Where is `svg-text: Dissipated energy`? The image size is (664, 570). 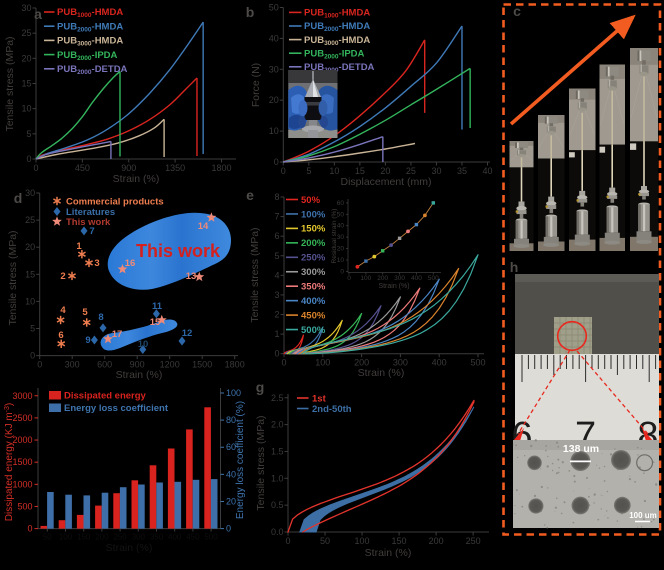
svg-text: Dissipated energy is located at coordinates (105, 396).